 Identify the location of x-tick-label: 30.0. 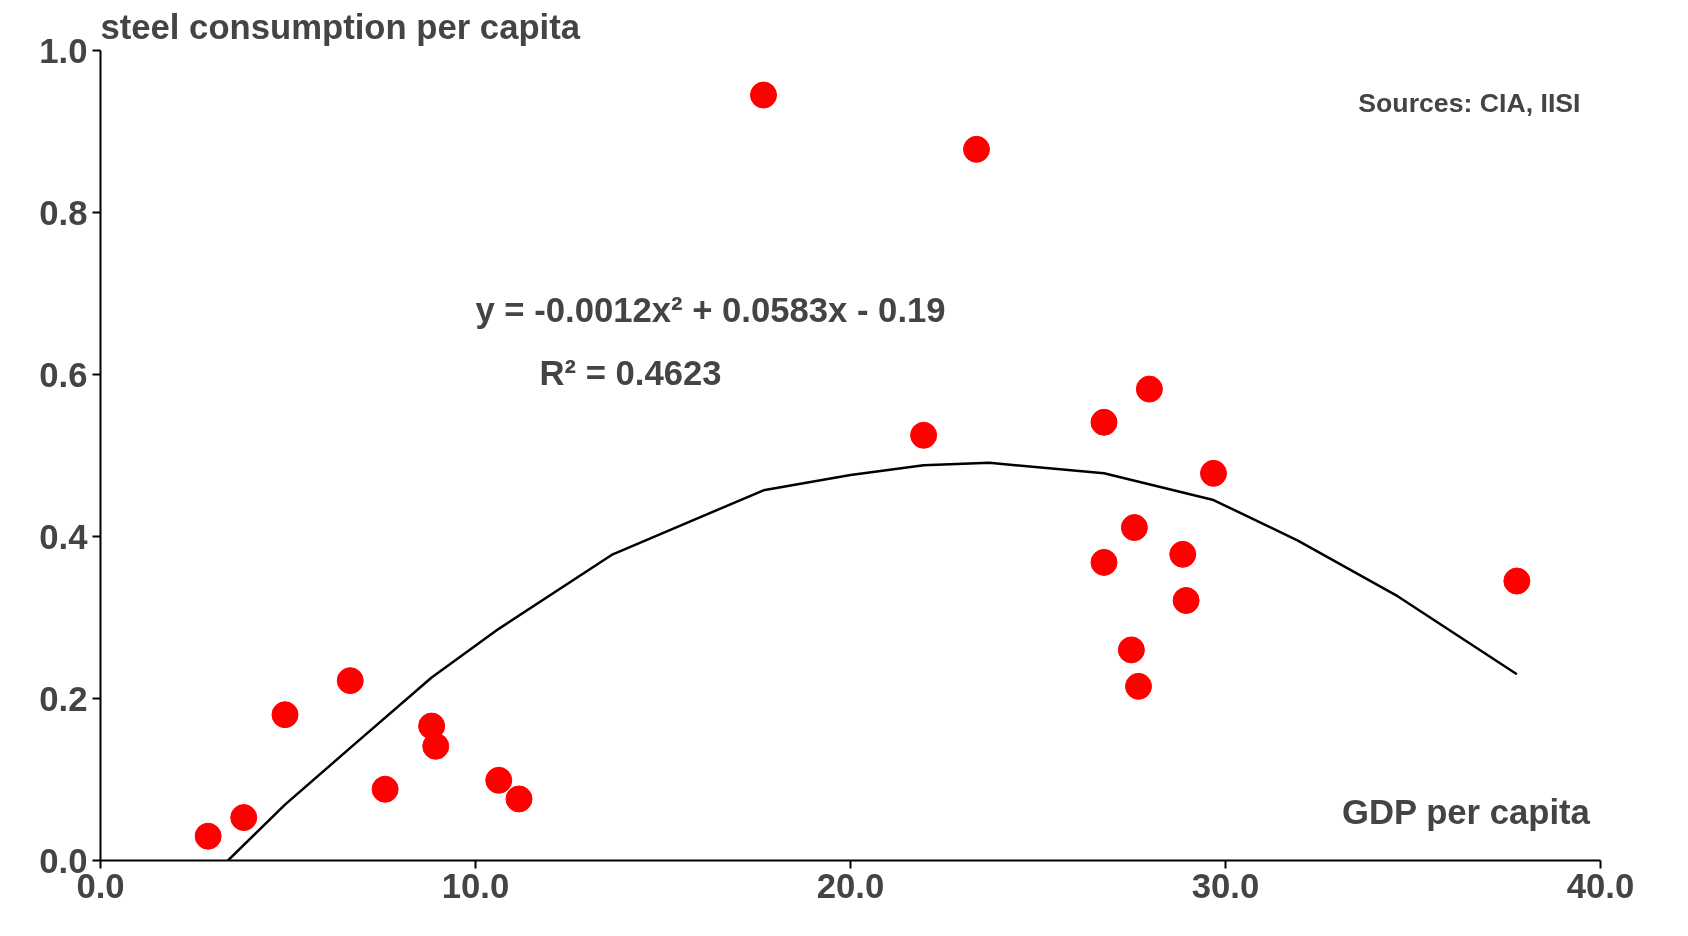
(1225, 885).